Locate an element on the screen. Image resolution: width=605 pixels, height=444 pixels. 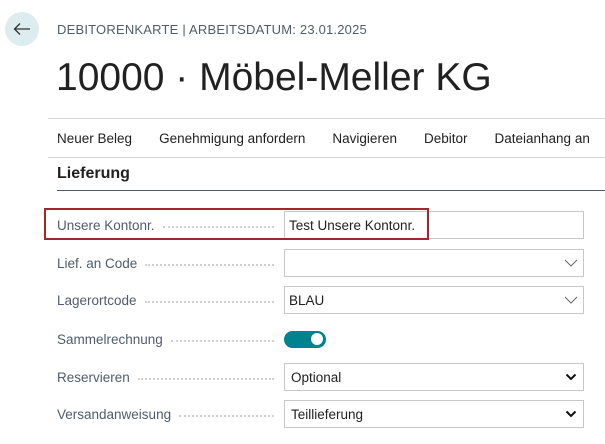
field-unsere-kontonr: Unsere Kontonr. Test Unsere Kontonr. is located at coordinates (321, 225).